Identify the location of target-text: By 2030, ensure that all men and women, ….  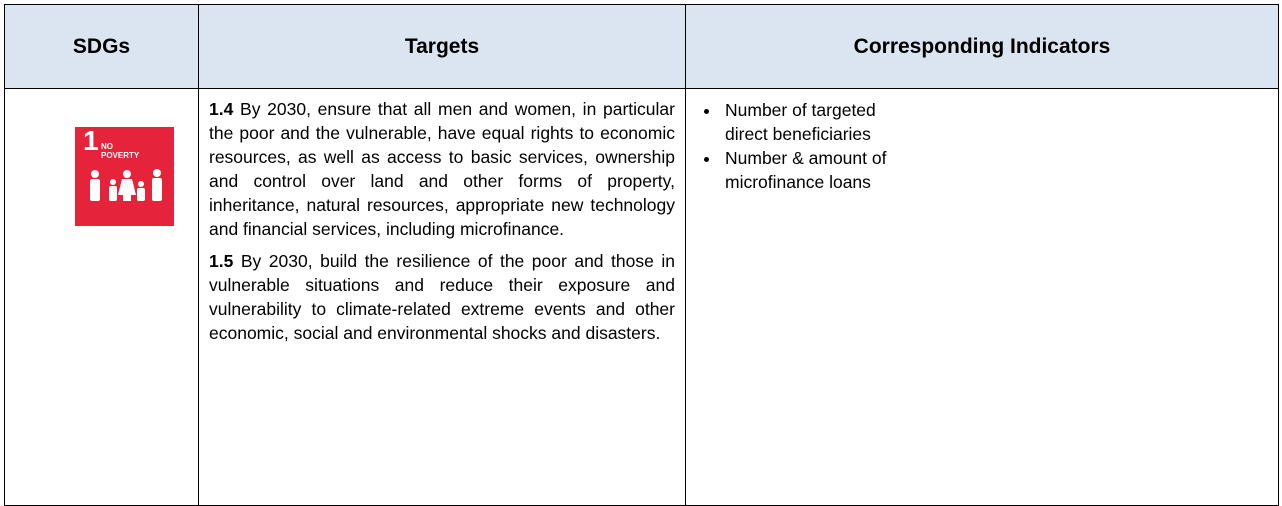
(442, 169).